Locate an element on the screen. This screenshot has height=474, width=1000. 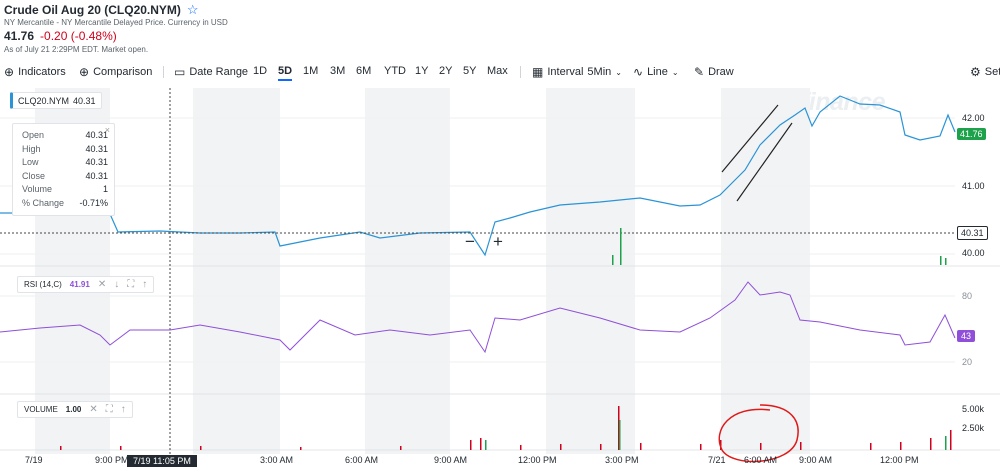
range-1d: 1D is located at coordinates (260, 71).